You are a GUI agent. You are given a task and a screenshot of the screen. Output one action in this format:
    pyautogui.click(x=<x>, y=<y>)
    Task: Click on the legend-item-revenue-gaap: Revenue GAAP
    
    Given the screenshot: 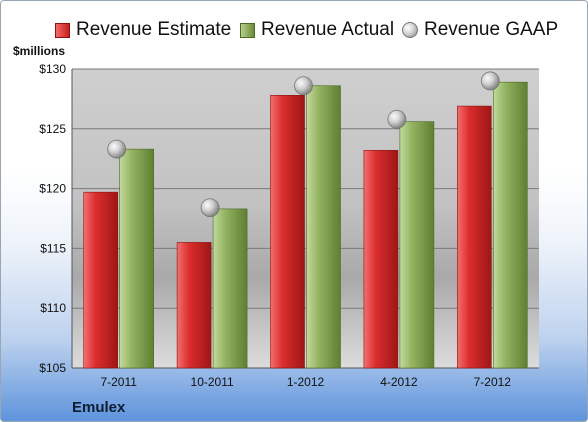 What is the action you would take?
    pyautogui.click(x=480, y=30)
    